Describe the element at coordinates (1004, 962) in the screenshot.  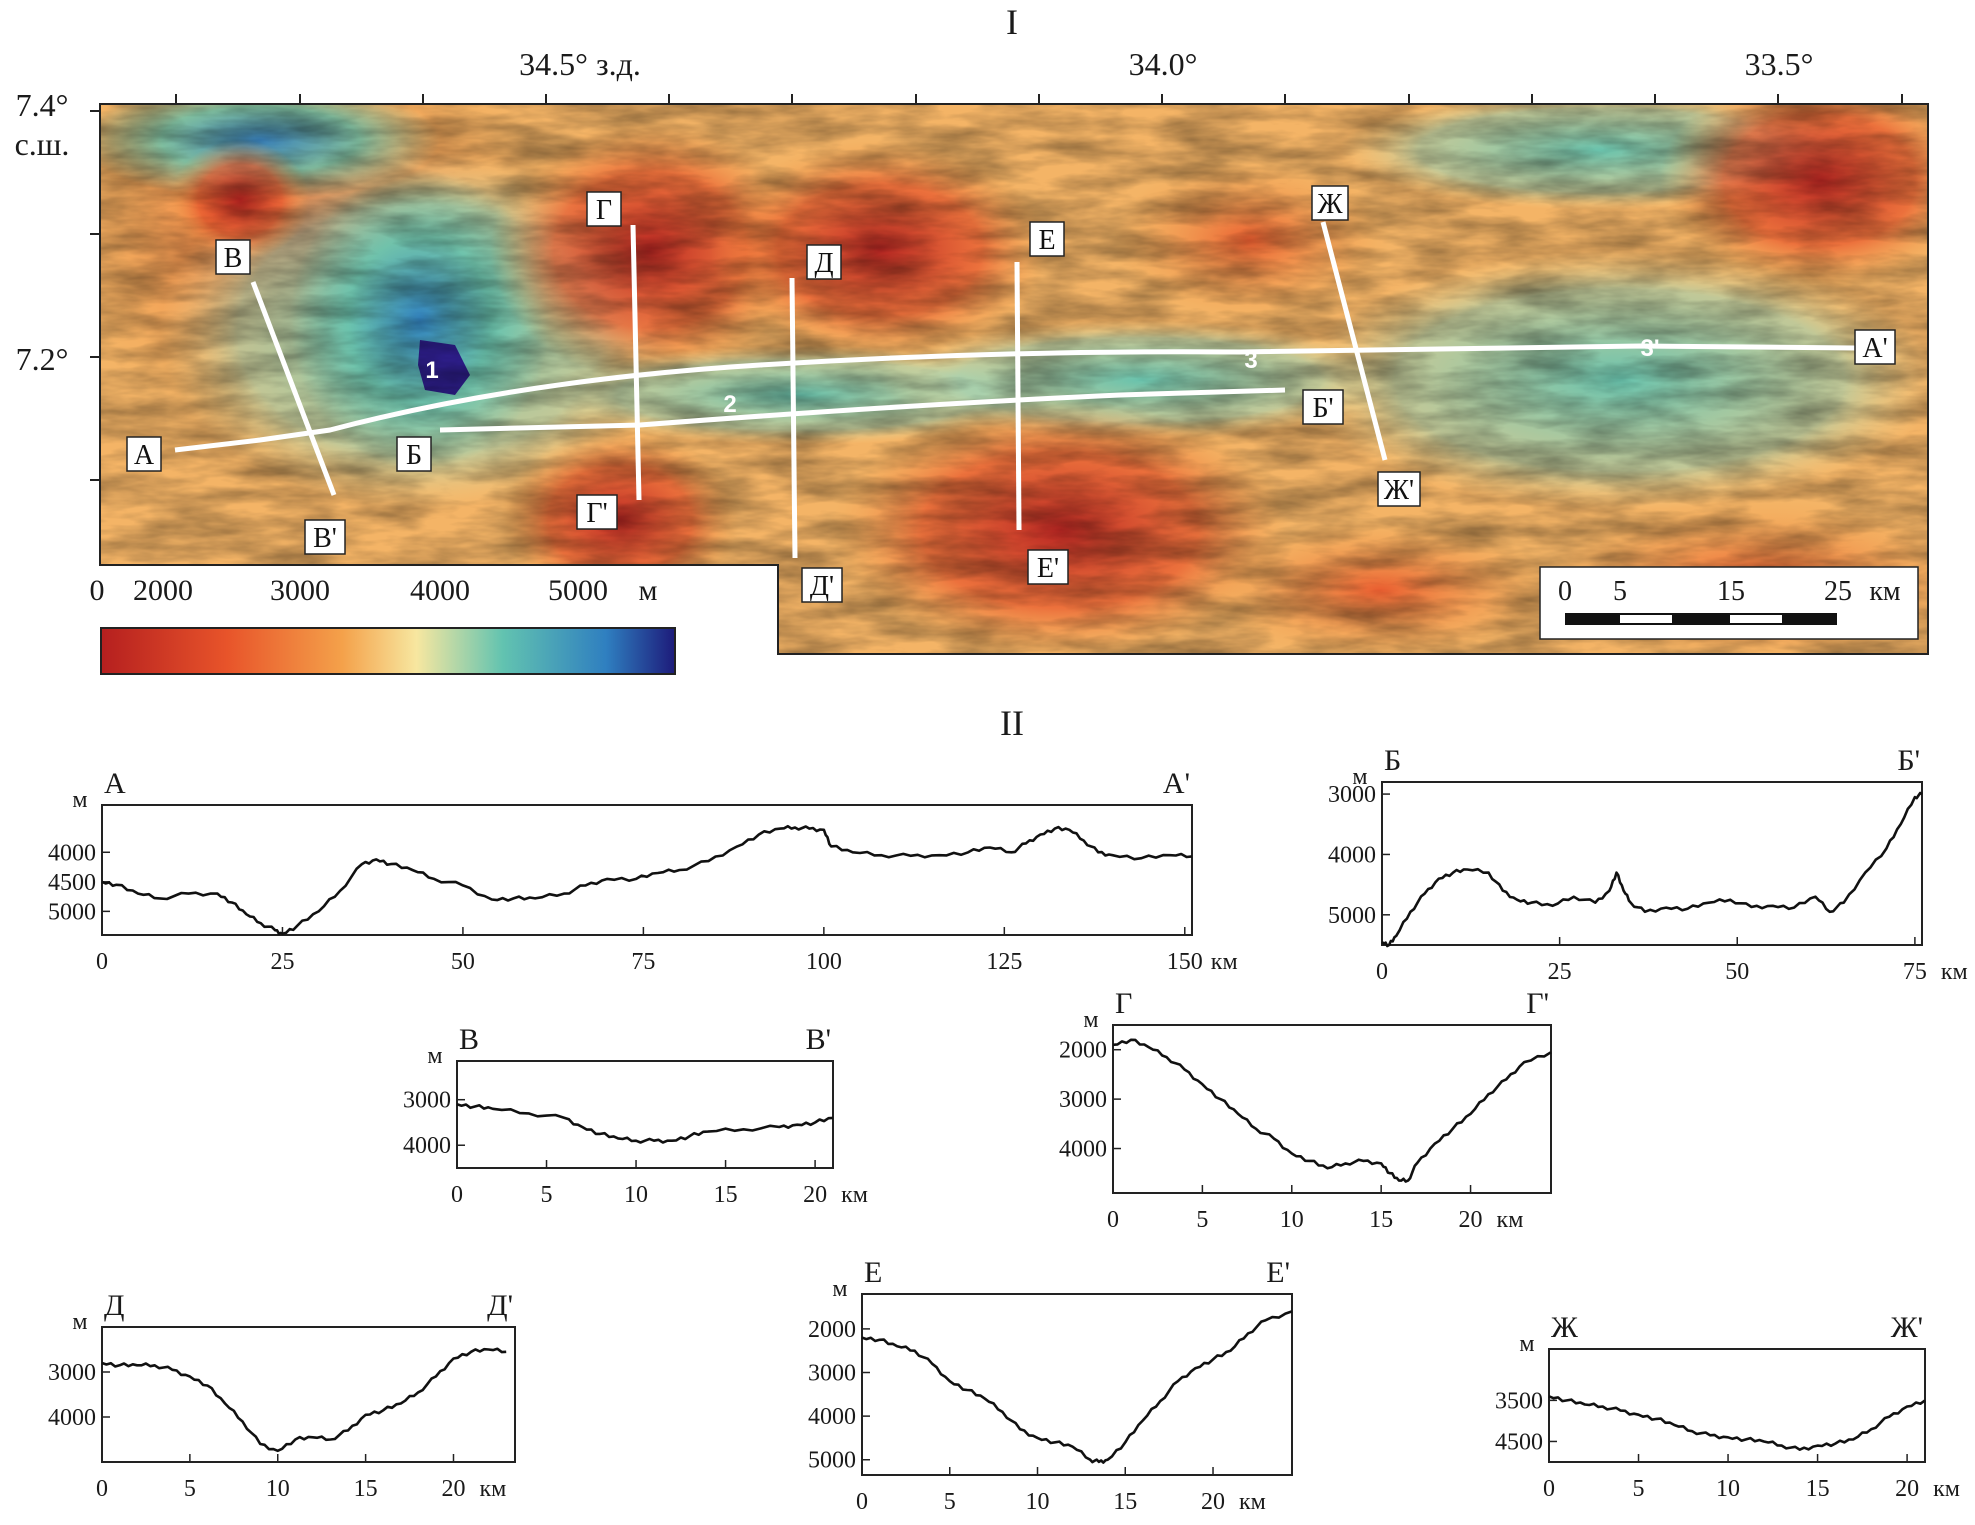
I see `x-tick-label: 125` at that location.